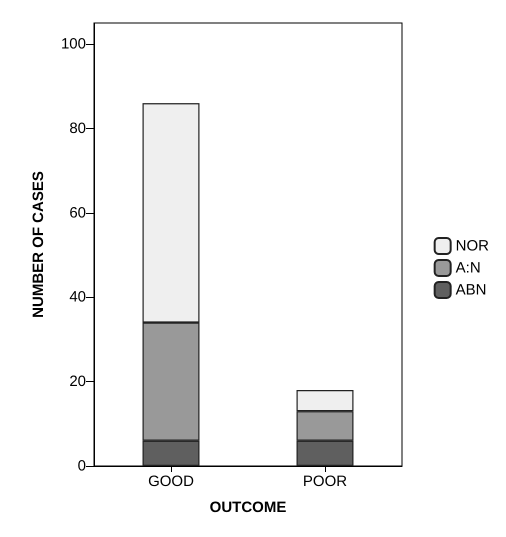  Describe the element at coordinates (77, 381) in the screenshot. I see `y-tick-label: 20` at that location.